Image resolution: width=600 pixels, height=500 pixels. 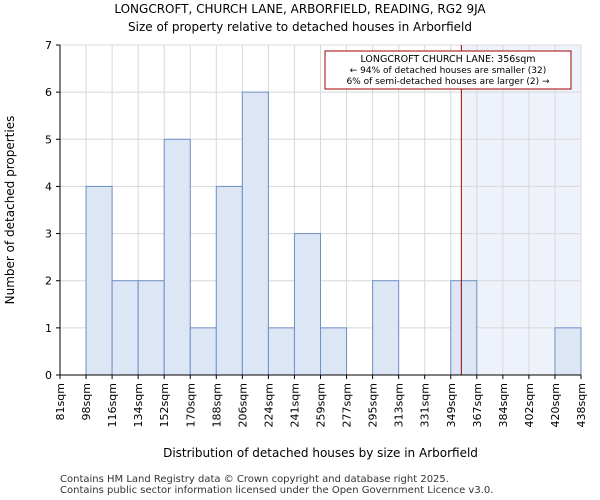 I want to click on x-tick-label: 116sqm, so click(x=112, y=405).